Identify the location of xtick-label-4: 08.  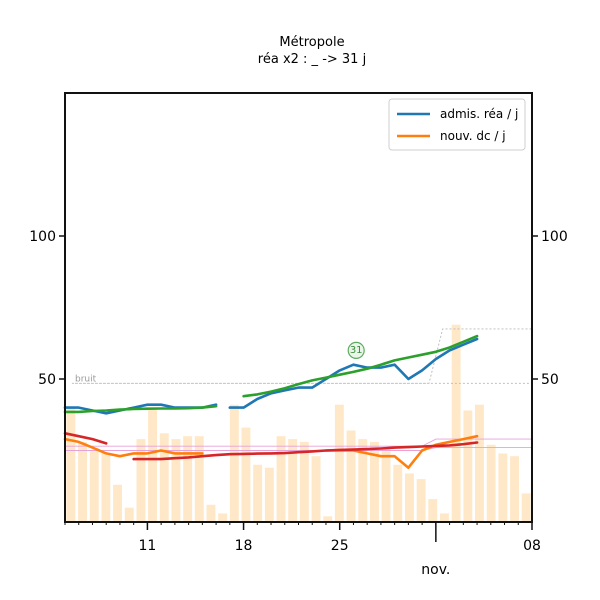
(532, 546).